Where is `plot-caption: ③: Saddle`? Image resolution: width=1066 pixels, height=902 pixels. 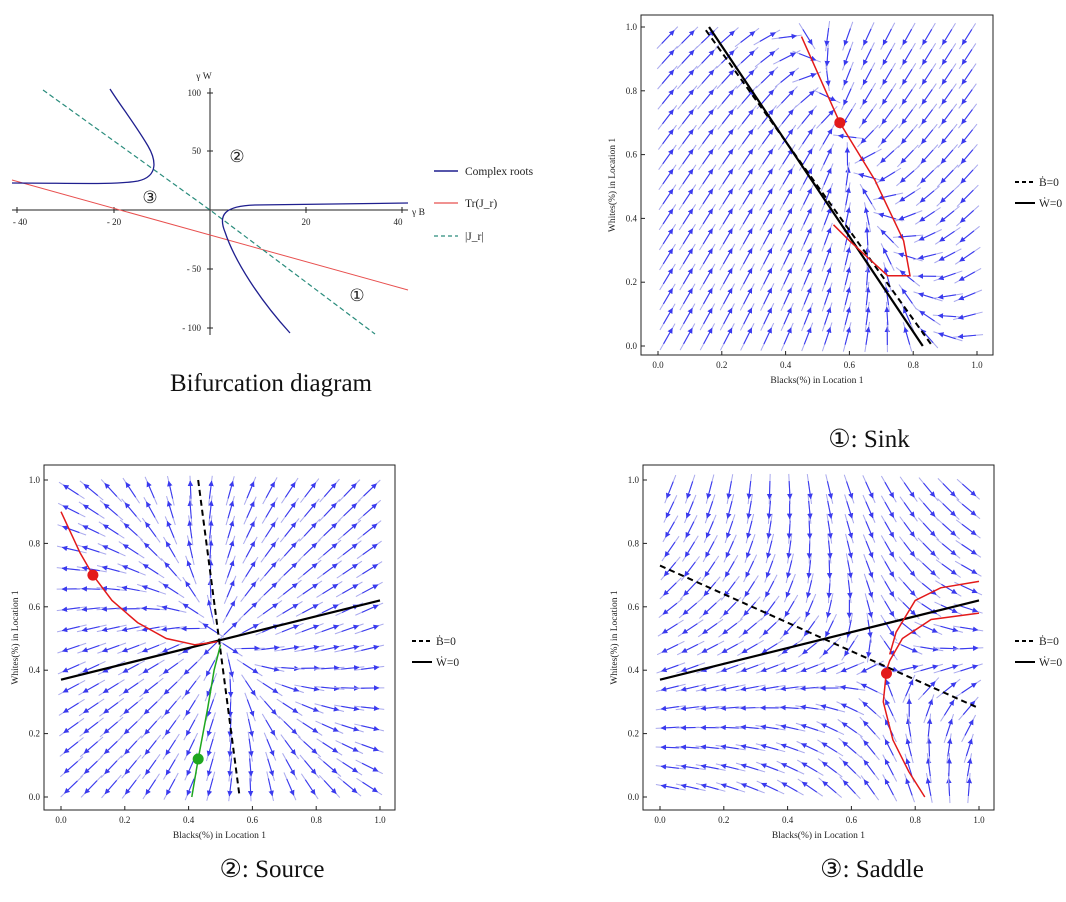
plot-caption: ③: Saddle is located at coordinates (872, 869).